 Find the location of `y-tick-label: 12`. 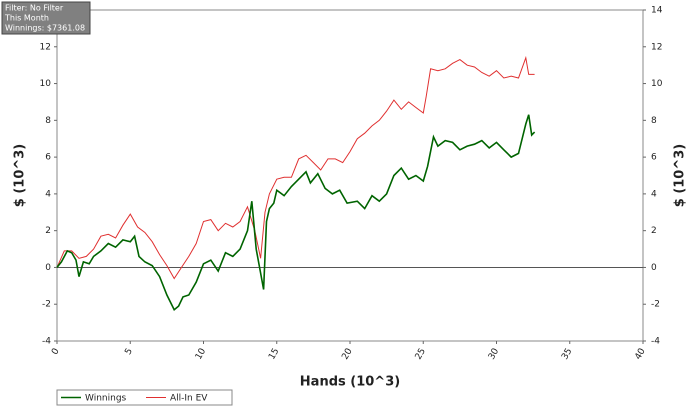

y-tick-label: 12 is located at coordinates (45, 47).